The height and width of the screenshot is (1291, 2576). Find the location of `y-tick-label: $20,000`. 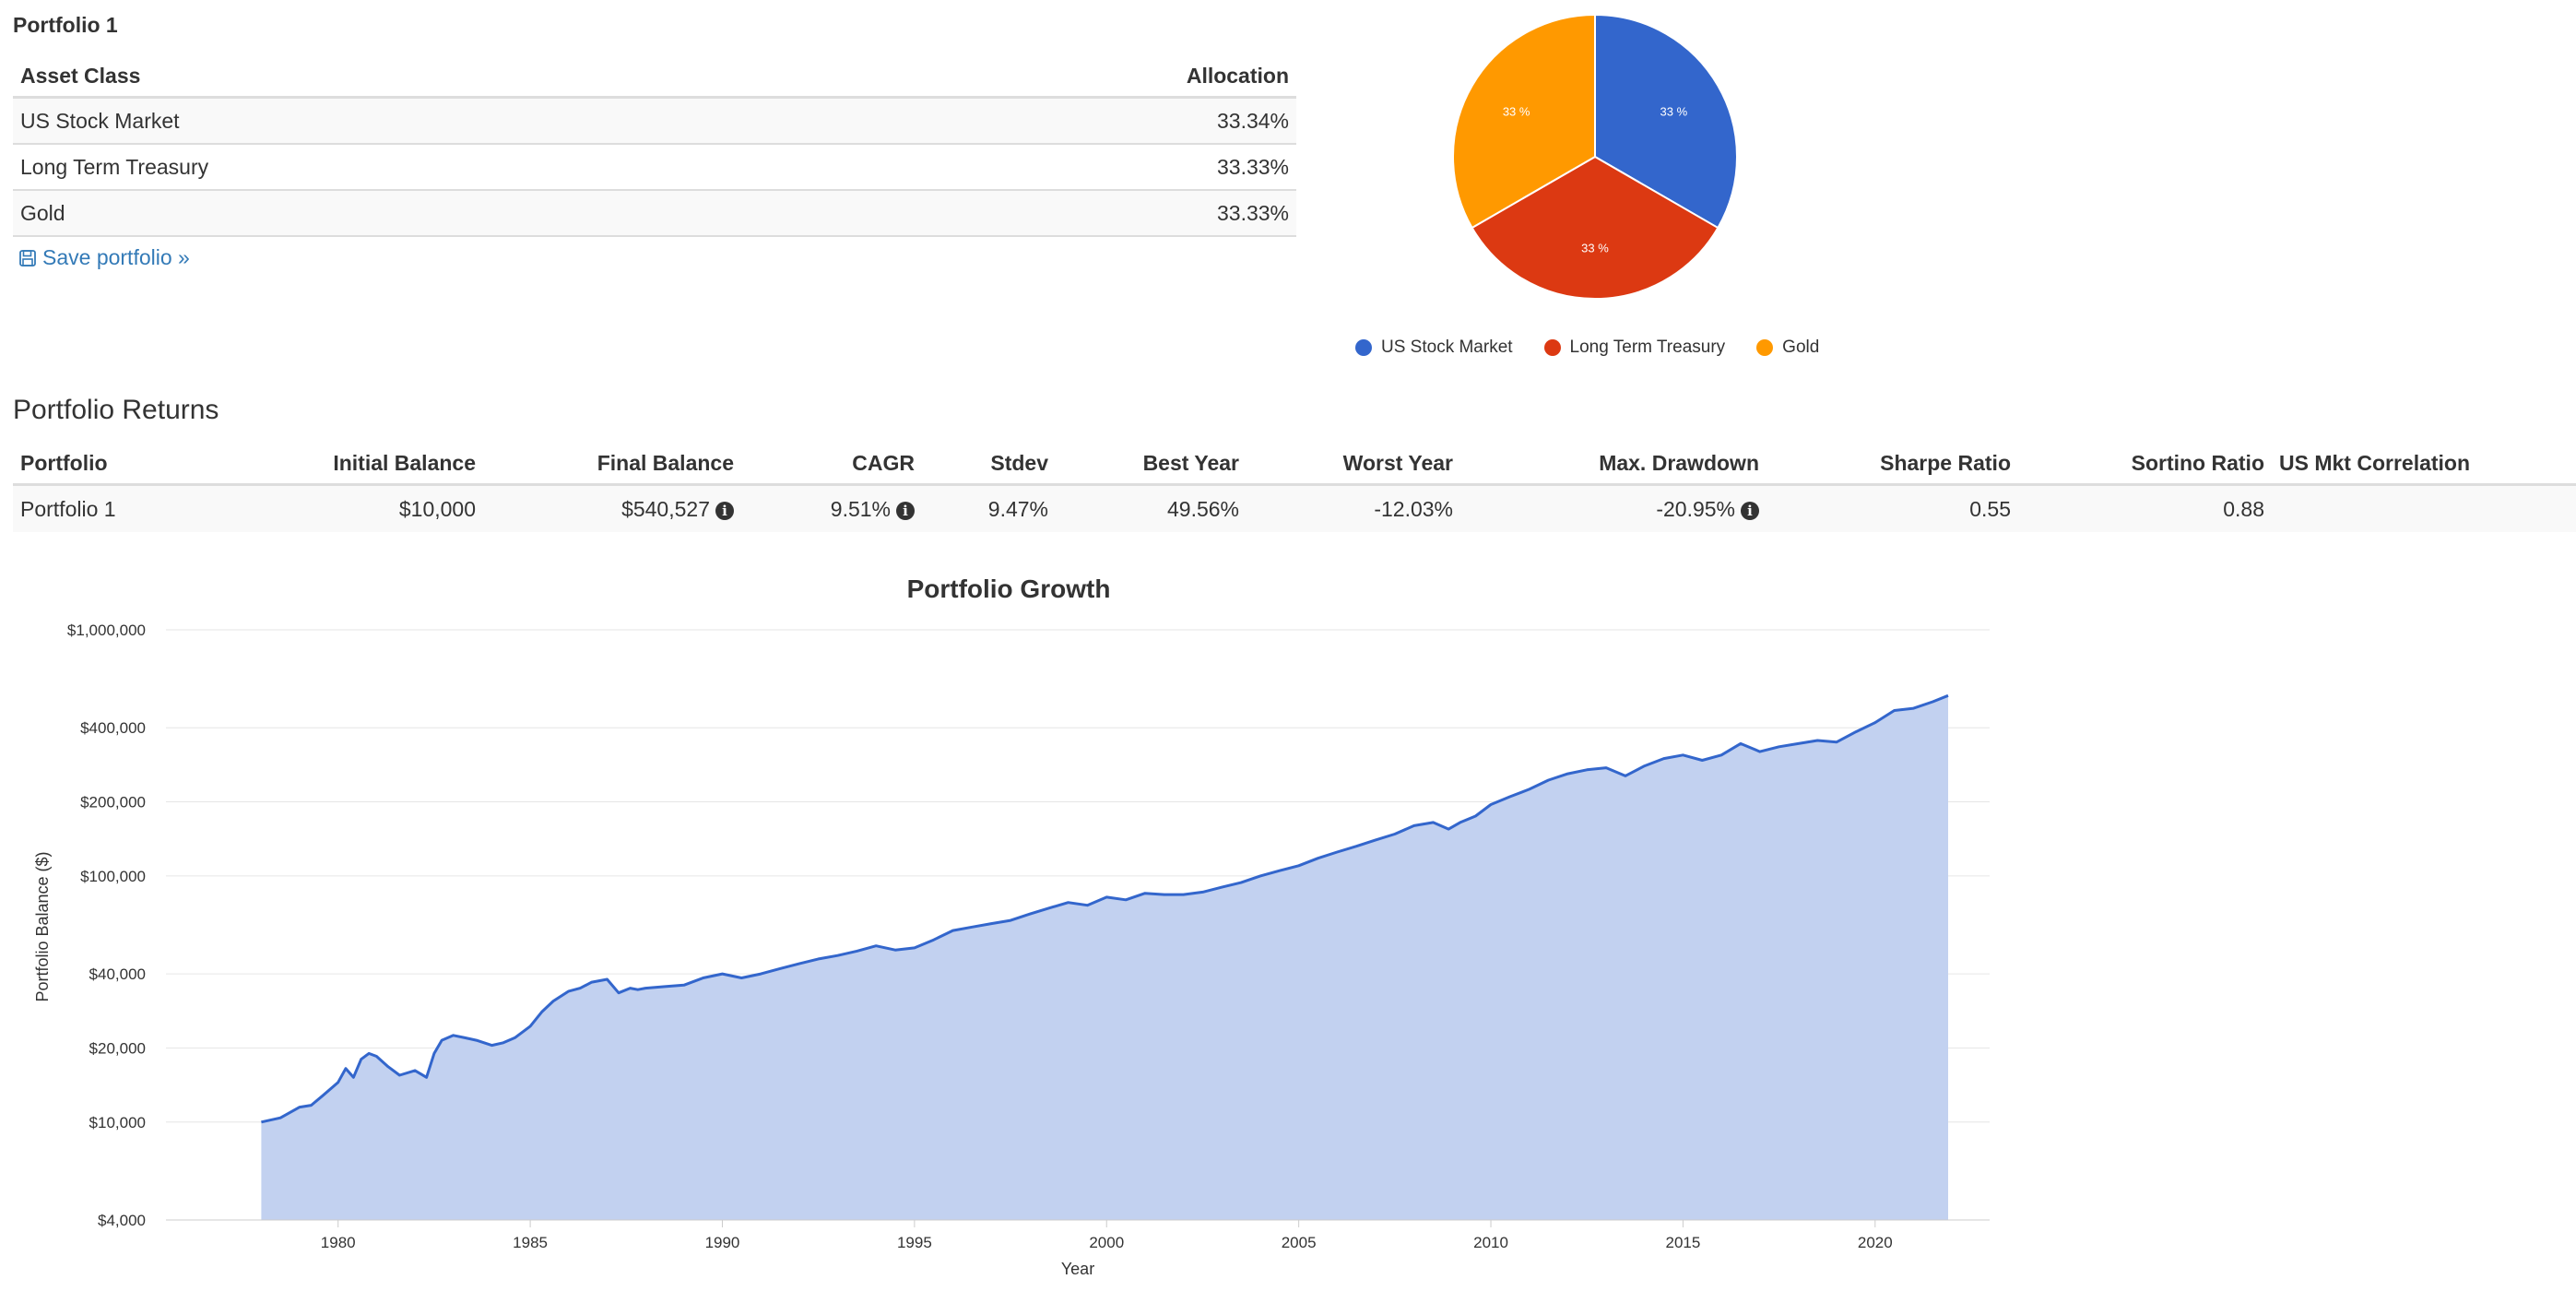

y-tick-label: $20,000 is located at coordinates (117, 1048).